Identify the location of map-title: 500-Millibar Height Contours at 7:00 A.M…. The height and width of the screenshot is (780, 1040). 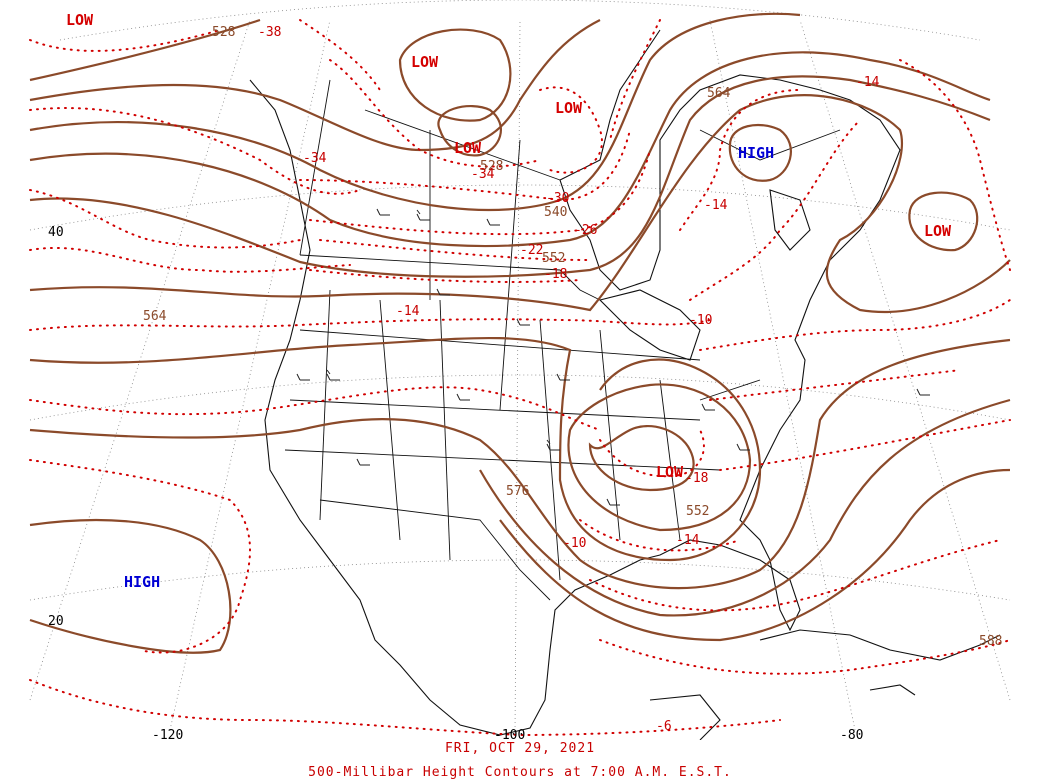
(520, 772).